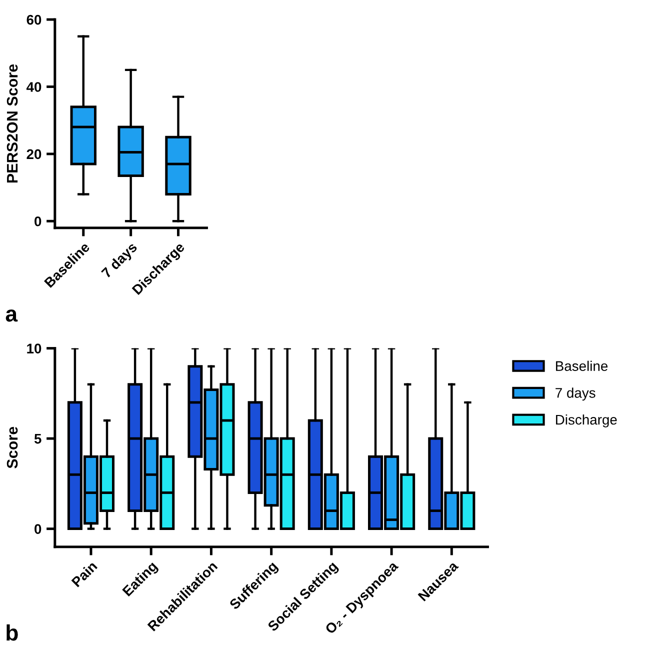 This screenshot has height=651, width=646. I want to click on legend-label: 7 days, so click(576, 394).